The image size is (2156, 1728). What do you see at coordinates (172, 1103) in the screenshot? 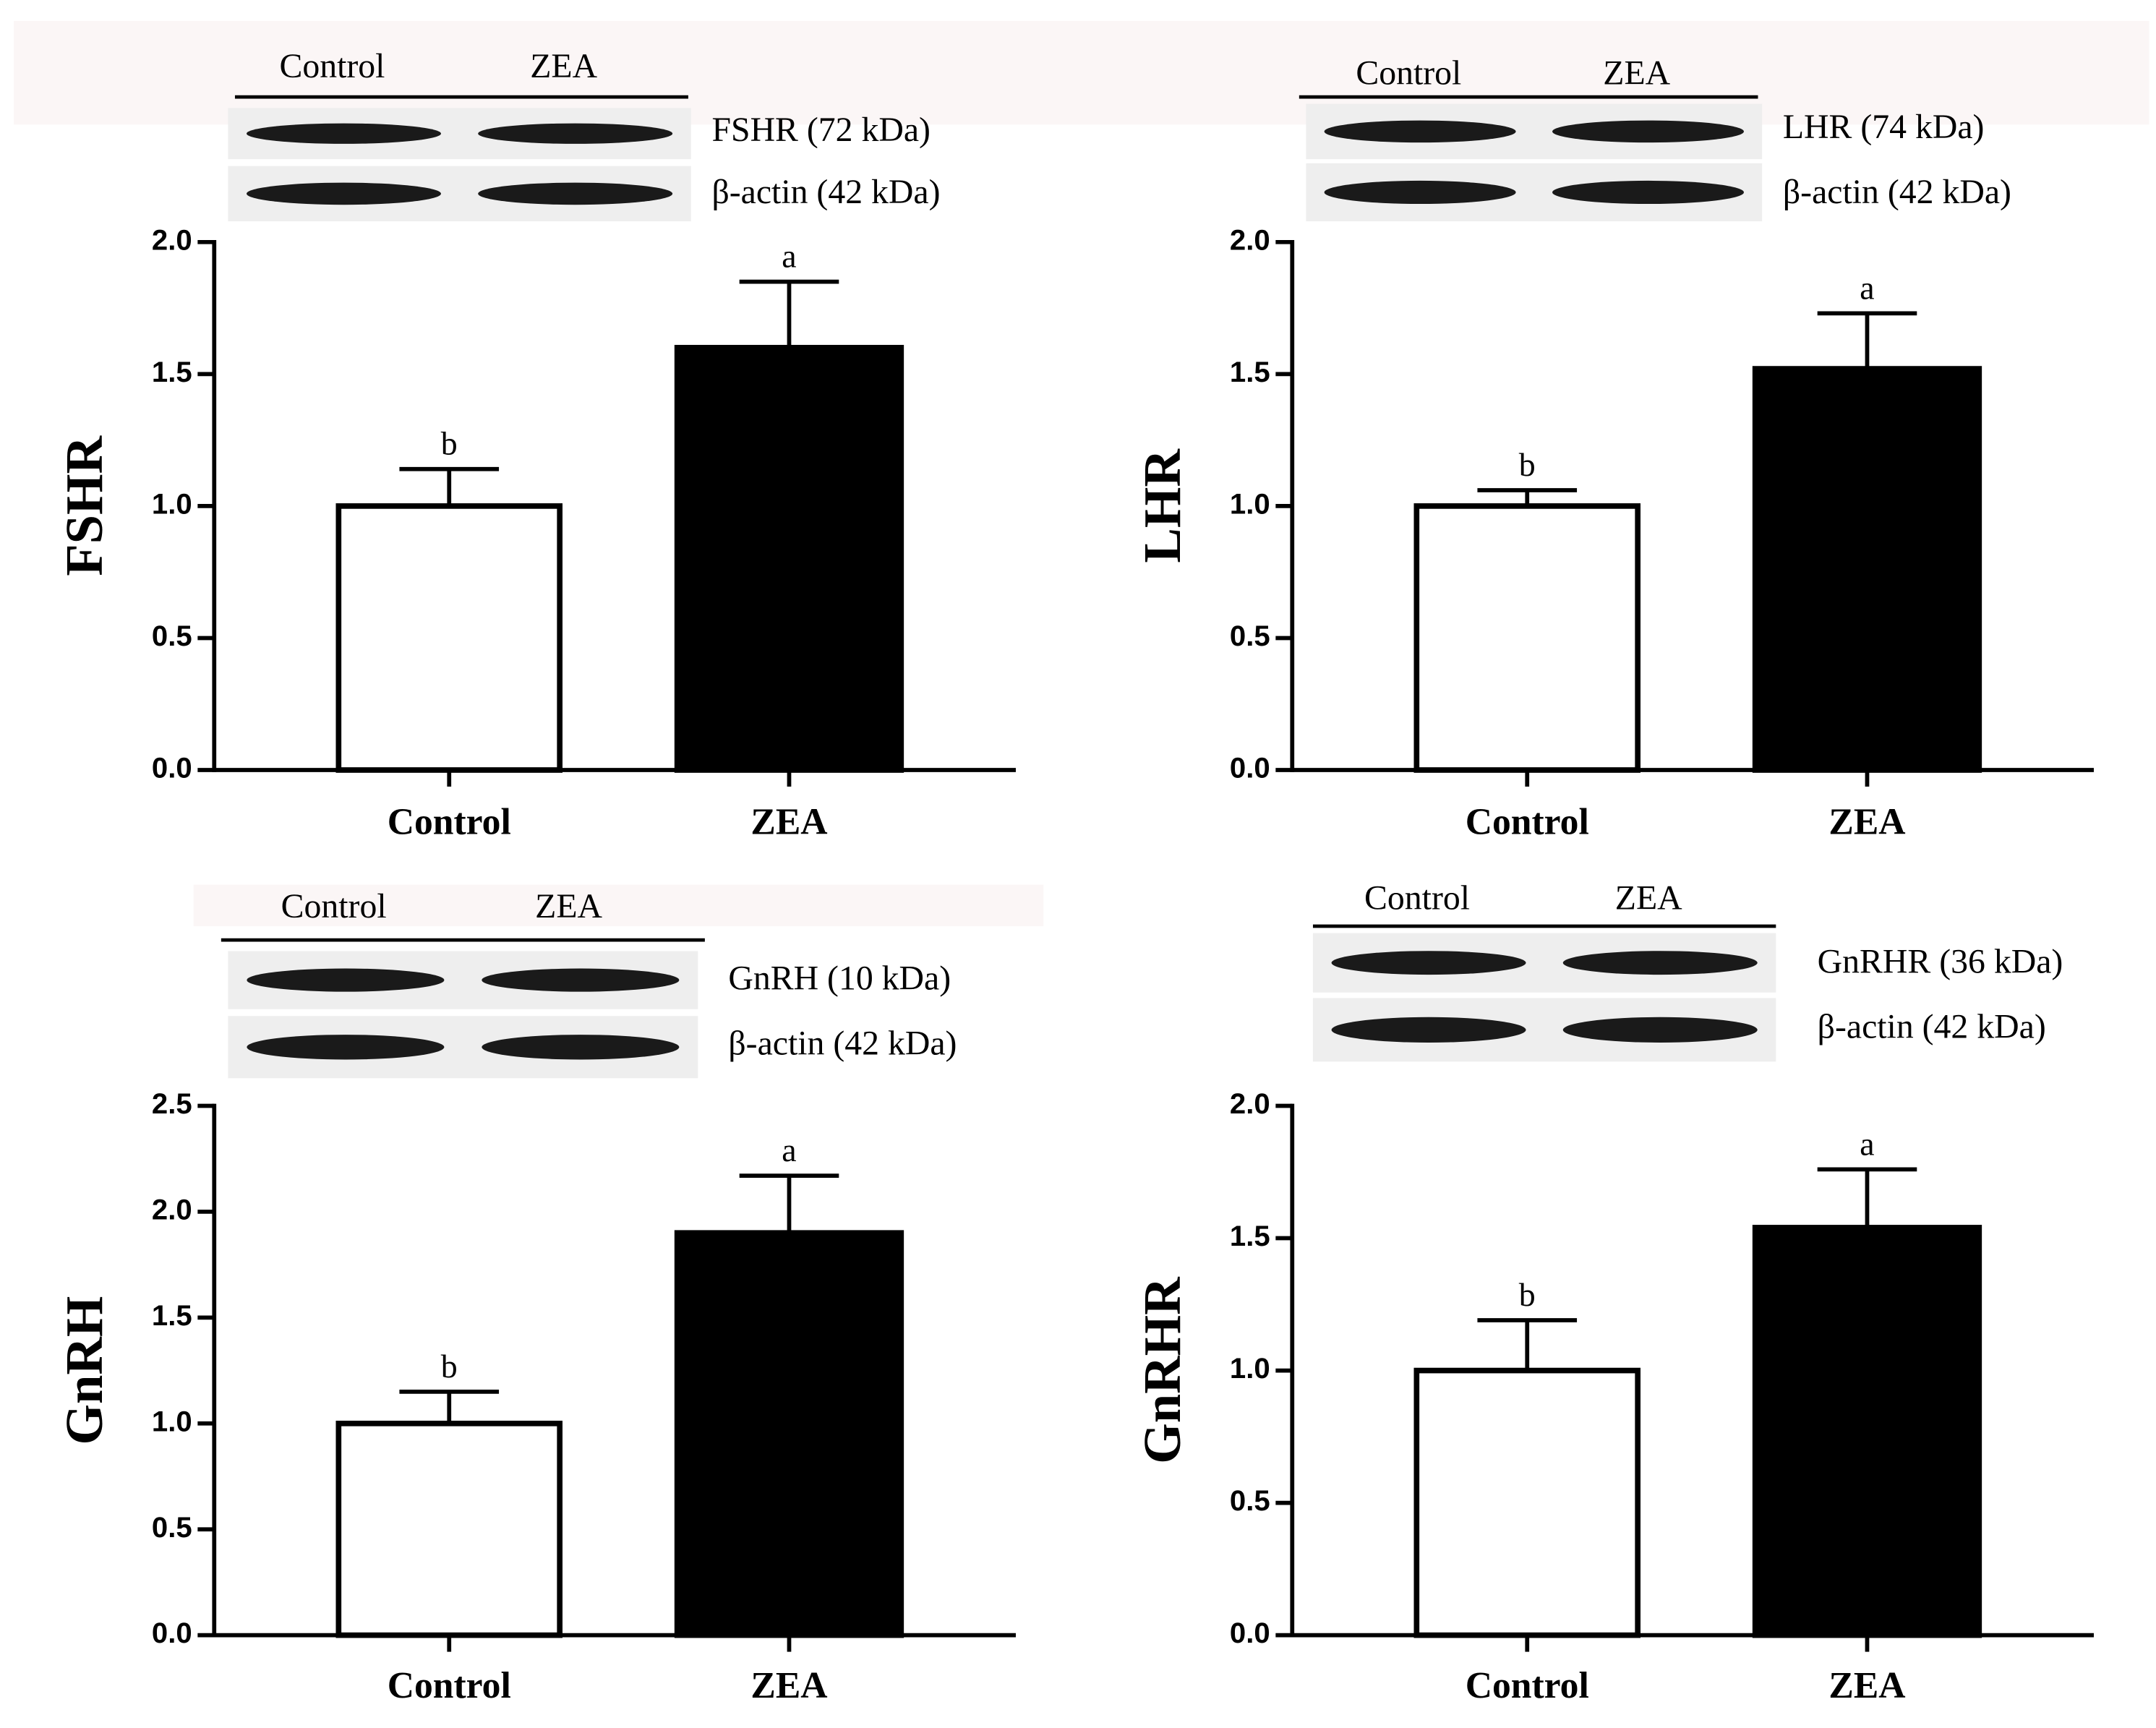
I see `y-tick-label: 2.5` at bounding box center [172, 1103].